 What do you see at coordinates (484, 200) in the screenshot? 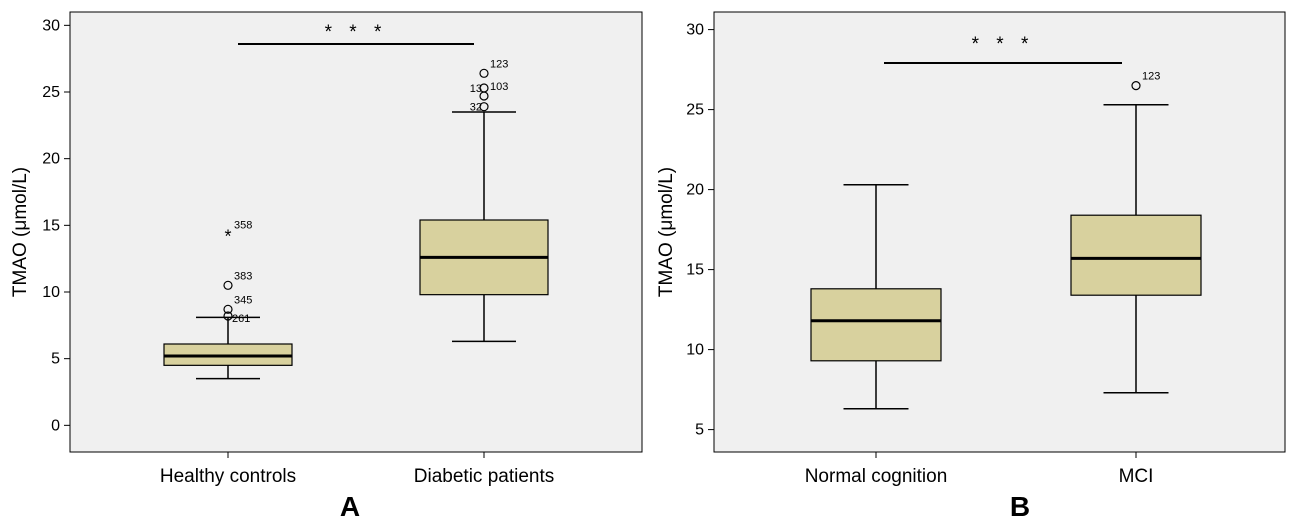
I see `box-diabetic-patients: 123 13 103 32` at bounding box center [484, 200].